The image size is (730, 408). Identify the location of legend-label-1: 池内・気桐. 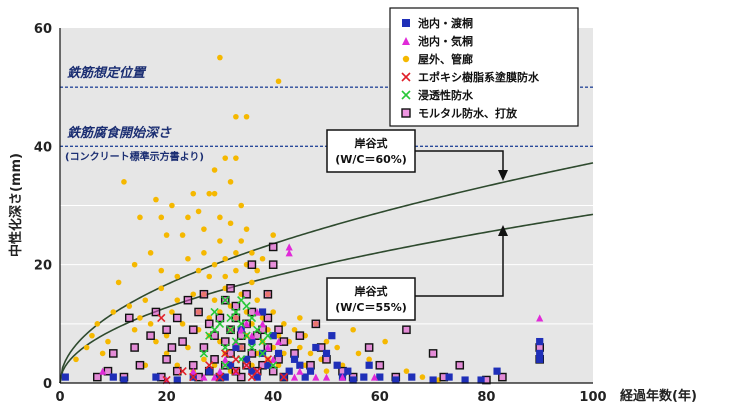
(445, 41).